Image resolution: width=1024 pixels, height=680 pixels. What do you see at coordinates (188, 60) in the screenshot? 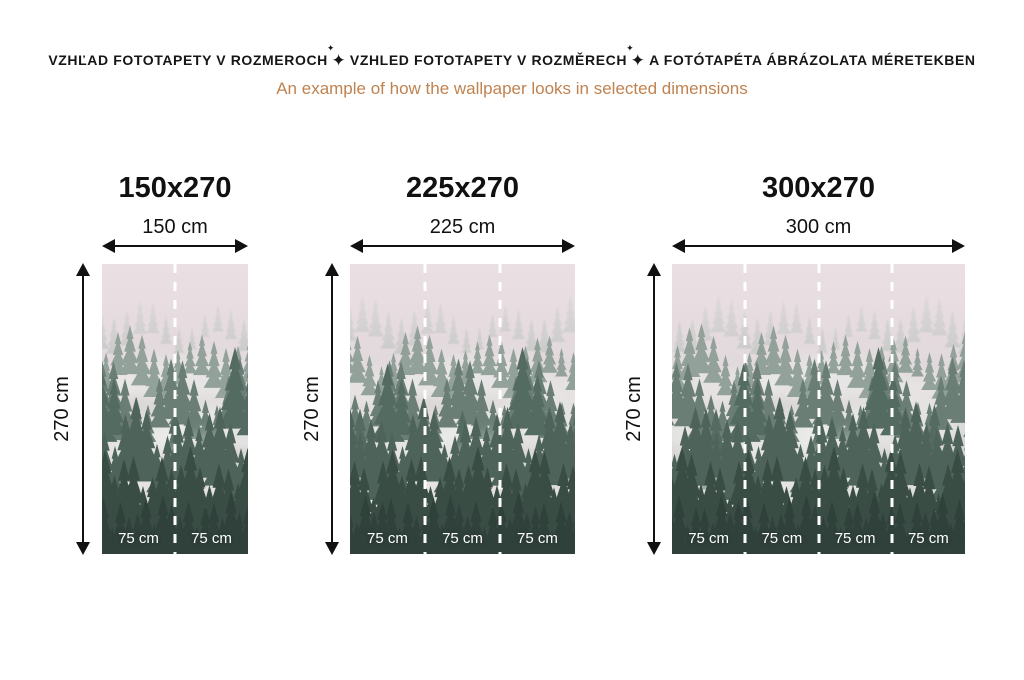
I see `title-slovak: VZHĽAD FOTOTAPETY V ROZMEROCH` at bounding box center [188, 60].